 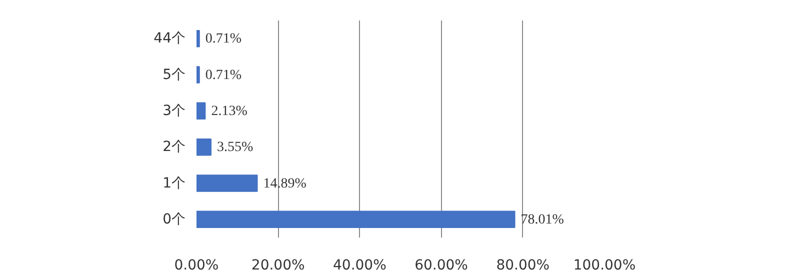 I want to click on x-tick-label: 40.00%, so click(x=359, y=266).